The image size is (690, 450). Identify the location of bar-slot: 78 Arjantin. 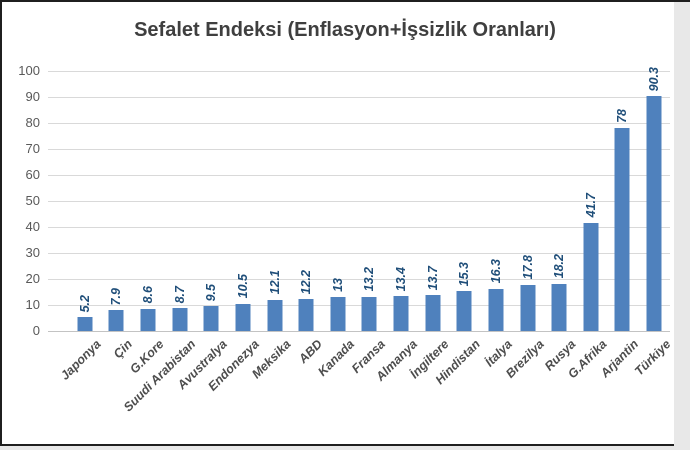
(619, 223).